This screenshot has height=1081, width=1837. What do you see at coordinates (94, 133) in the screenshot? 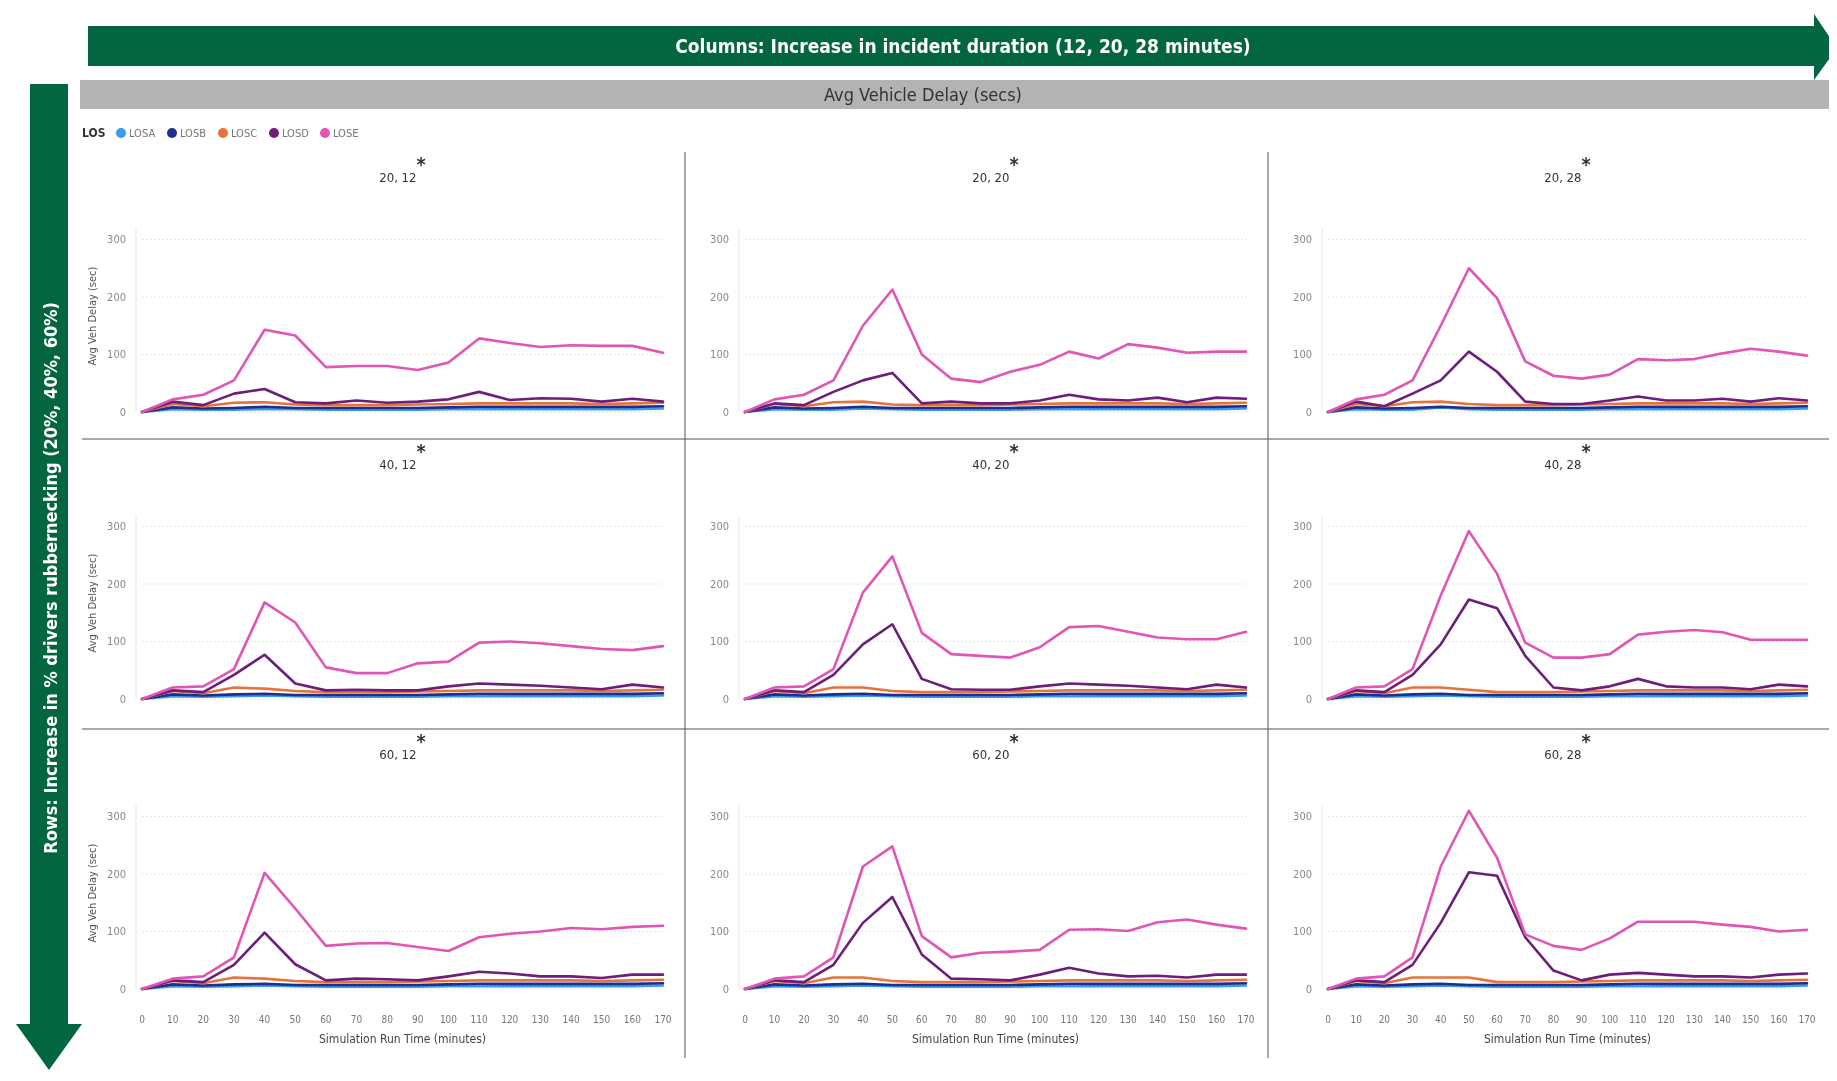
I see `legend-title: LOS` at bounding box center [94, 133].